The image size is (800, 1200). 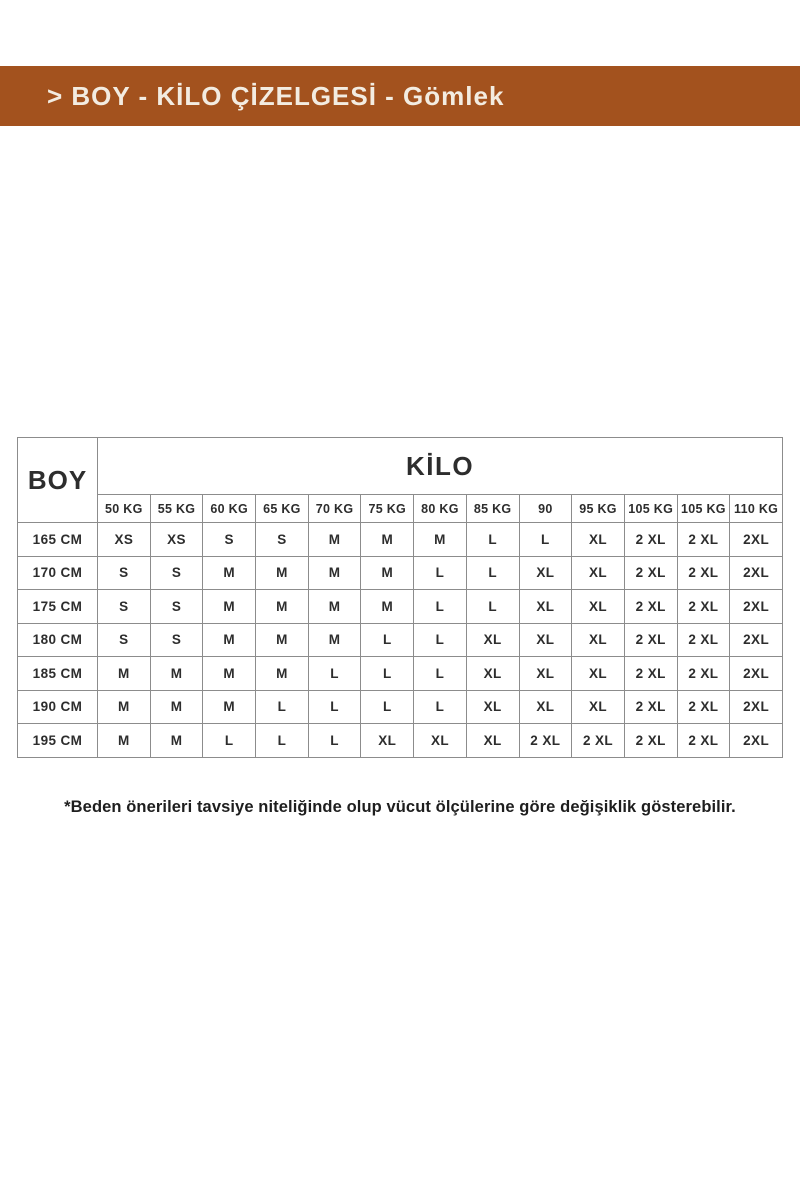 What do you see at coordinates (650, 508) in the screenshot?
I see `weight-header-cell: 105 KG` at bounding box center [650, 508].